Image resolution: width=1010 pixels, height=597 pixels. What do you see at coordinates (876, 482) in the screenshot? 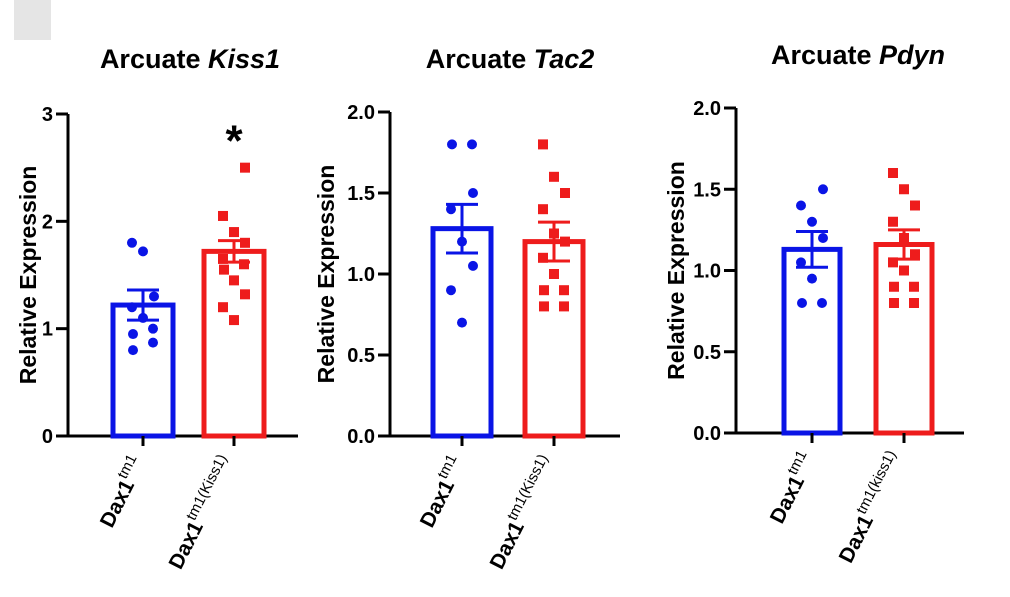
I see `category-superscript: tm1(kiss1)` at bounding box center [876, 482].